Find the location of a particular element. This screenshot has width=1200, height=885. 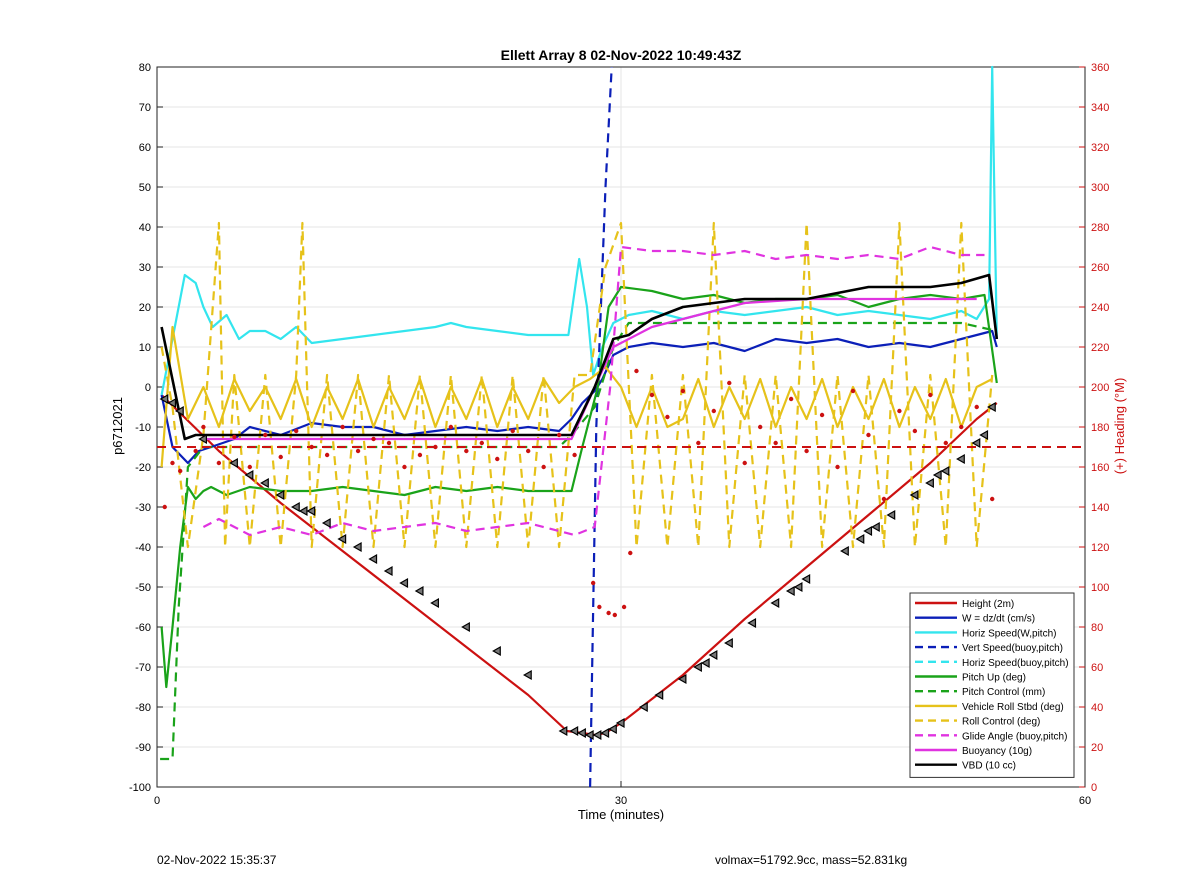

y-tick-label: 30 is located at coordinates (145, 268).